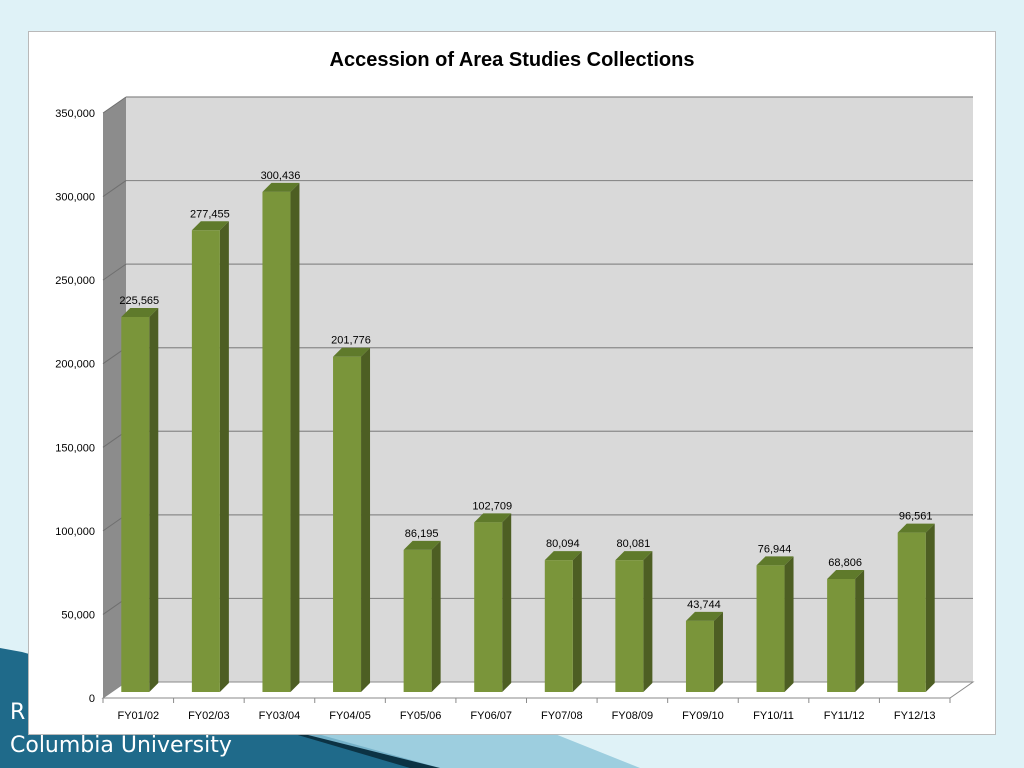 Image resolution: width=1024 pixels, height=768 pixels. I want to click on footer-text-partial: R, so click(18, 712).